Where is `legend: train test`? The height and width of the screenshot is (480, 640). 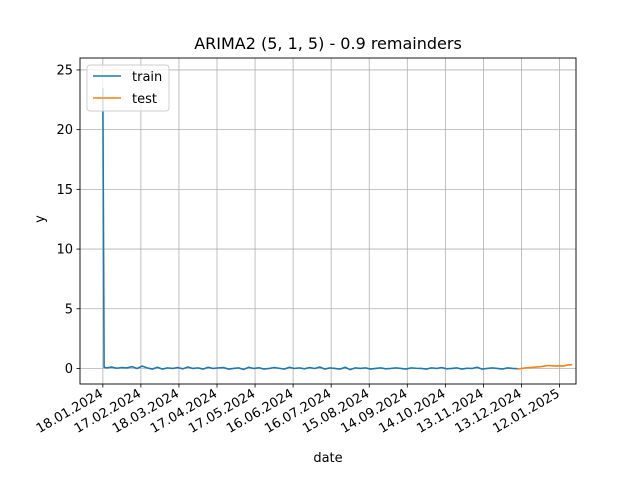 legend: train test is located at coordinates (128, 88).